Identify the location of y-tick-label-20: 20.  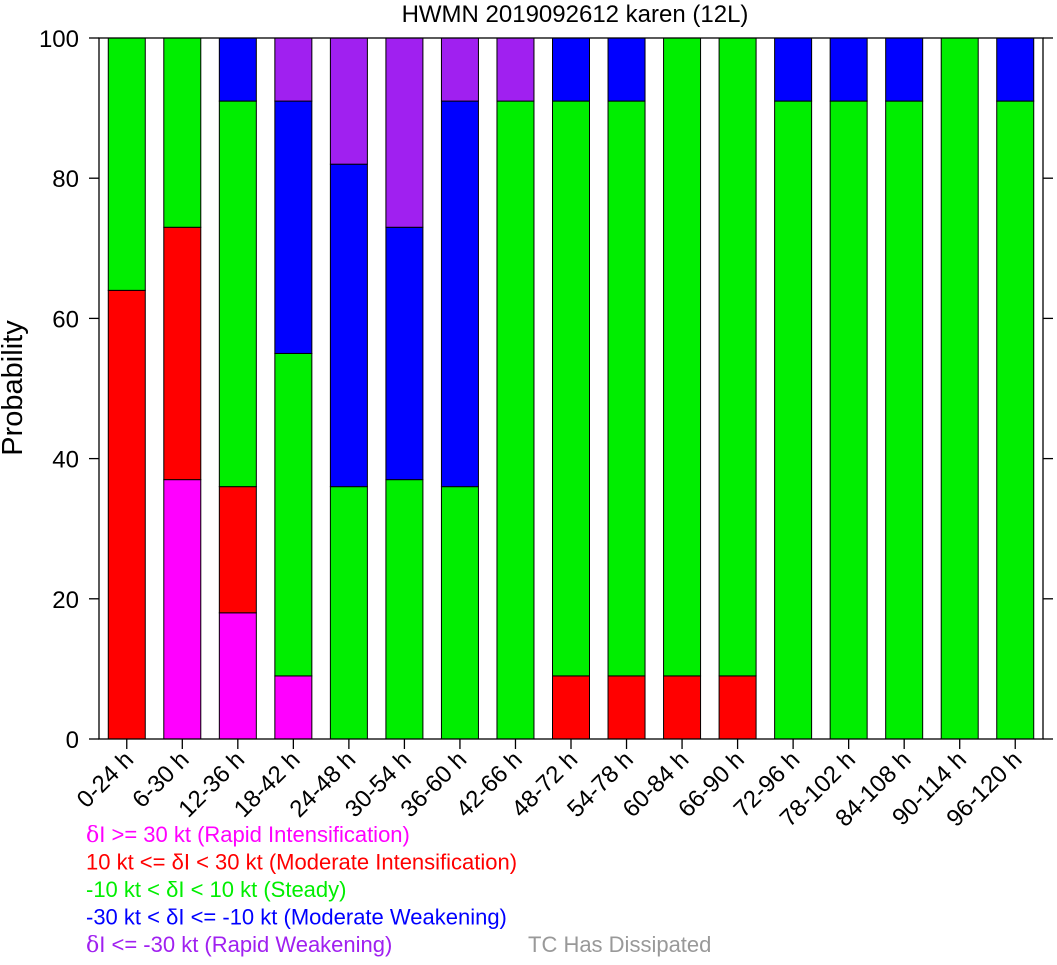
(65, 600).